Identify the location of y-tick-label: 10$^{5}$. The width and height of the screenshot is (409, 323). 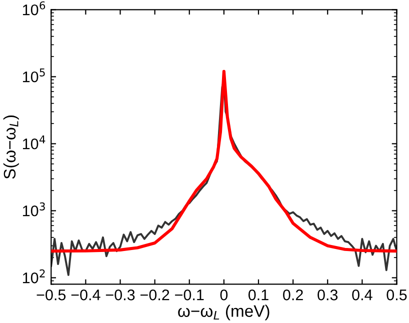
(33, 75).